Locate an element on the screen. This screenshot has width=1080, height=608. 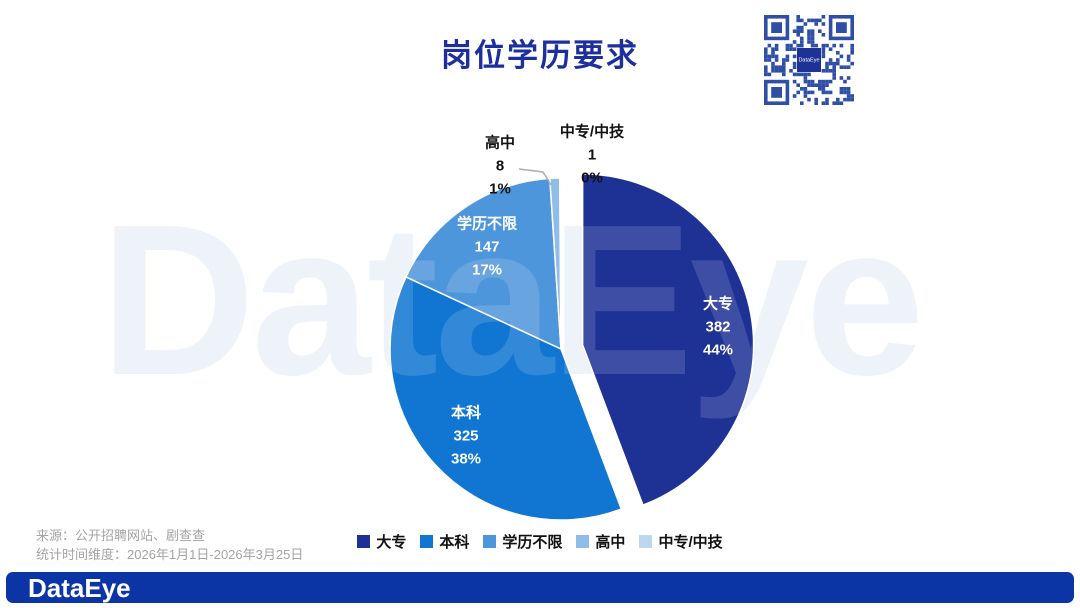
slice-label-zhongzhuan: 中专/中技 1 0% is located at coordinates (592, 155).